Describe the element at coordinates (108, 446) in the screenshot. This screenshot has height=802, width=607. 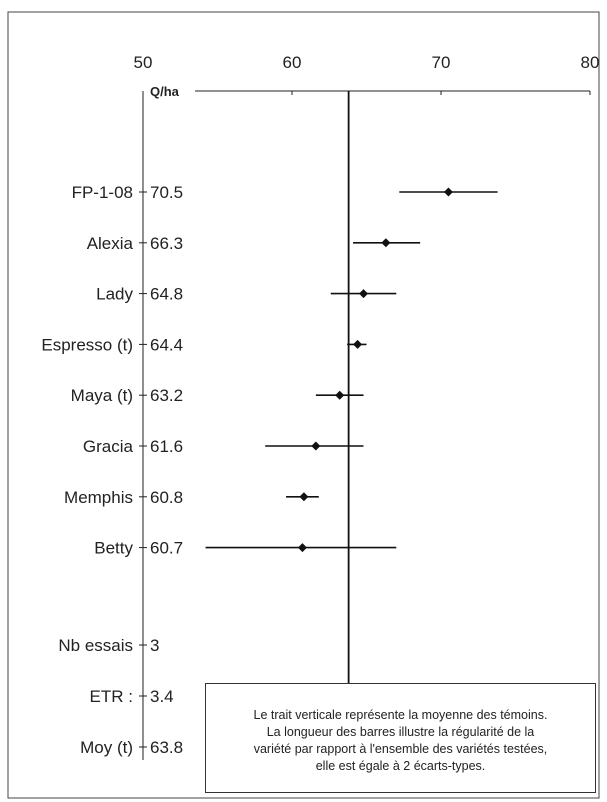
I see `item-name-5: Gracia` at that location.